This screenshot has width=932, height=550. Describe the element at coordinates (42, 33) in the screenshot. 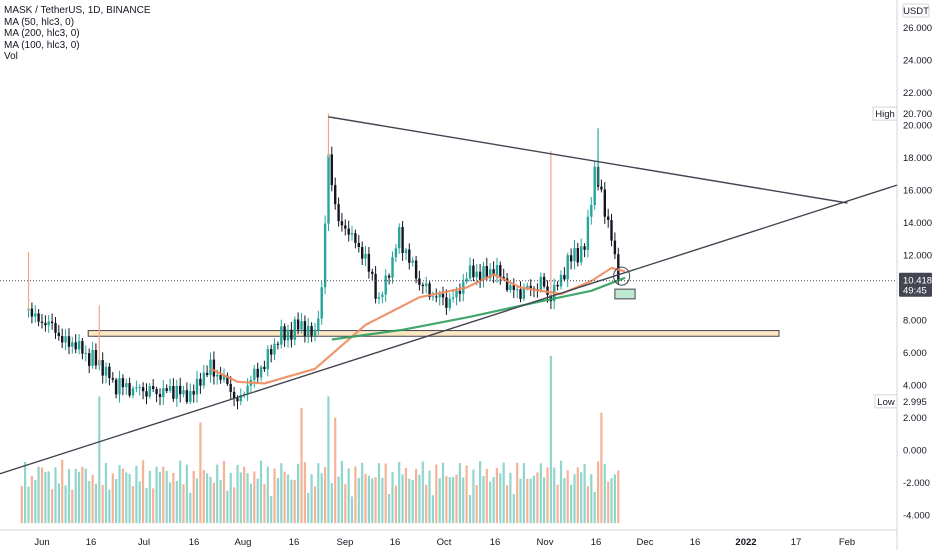

I see `legend-ma200: MA (200, hlc3, 0)` at that location.